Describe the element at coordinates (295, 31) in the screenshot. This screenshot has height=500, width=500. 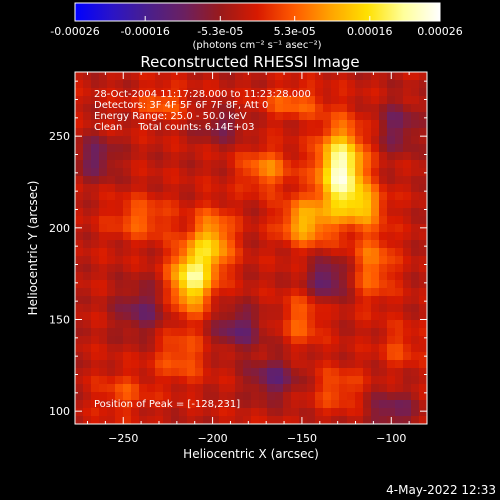
I see `colorbar-tick-label: 5.3e-05` at that location.